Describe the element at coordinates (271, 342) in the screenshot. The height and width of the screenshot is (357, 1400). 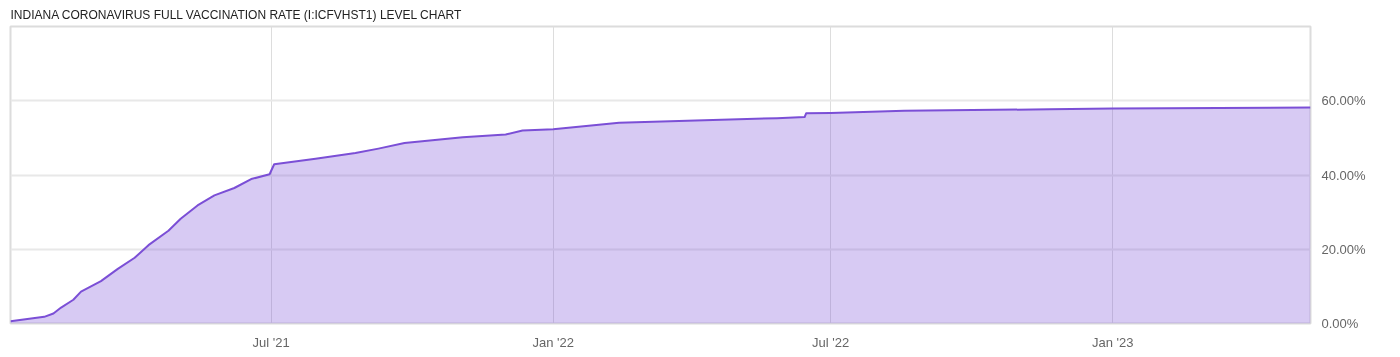
I see `x-tick-label: Jul '21` at that location.